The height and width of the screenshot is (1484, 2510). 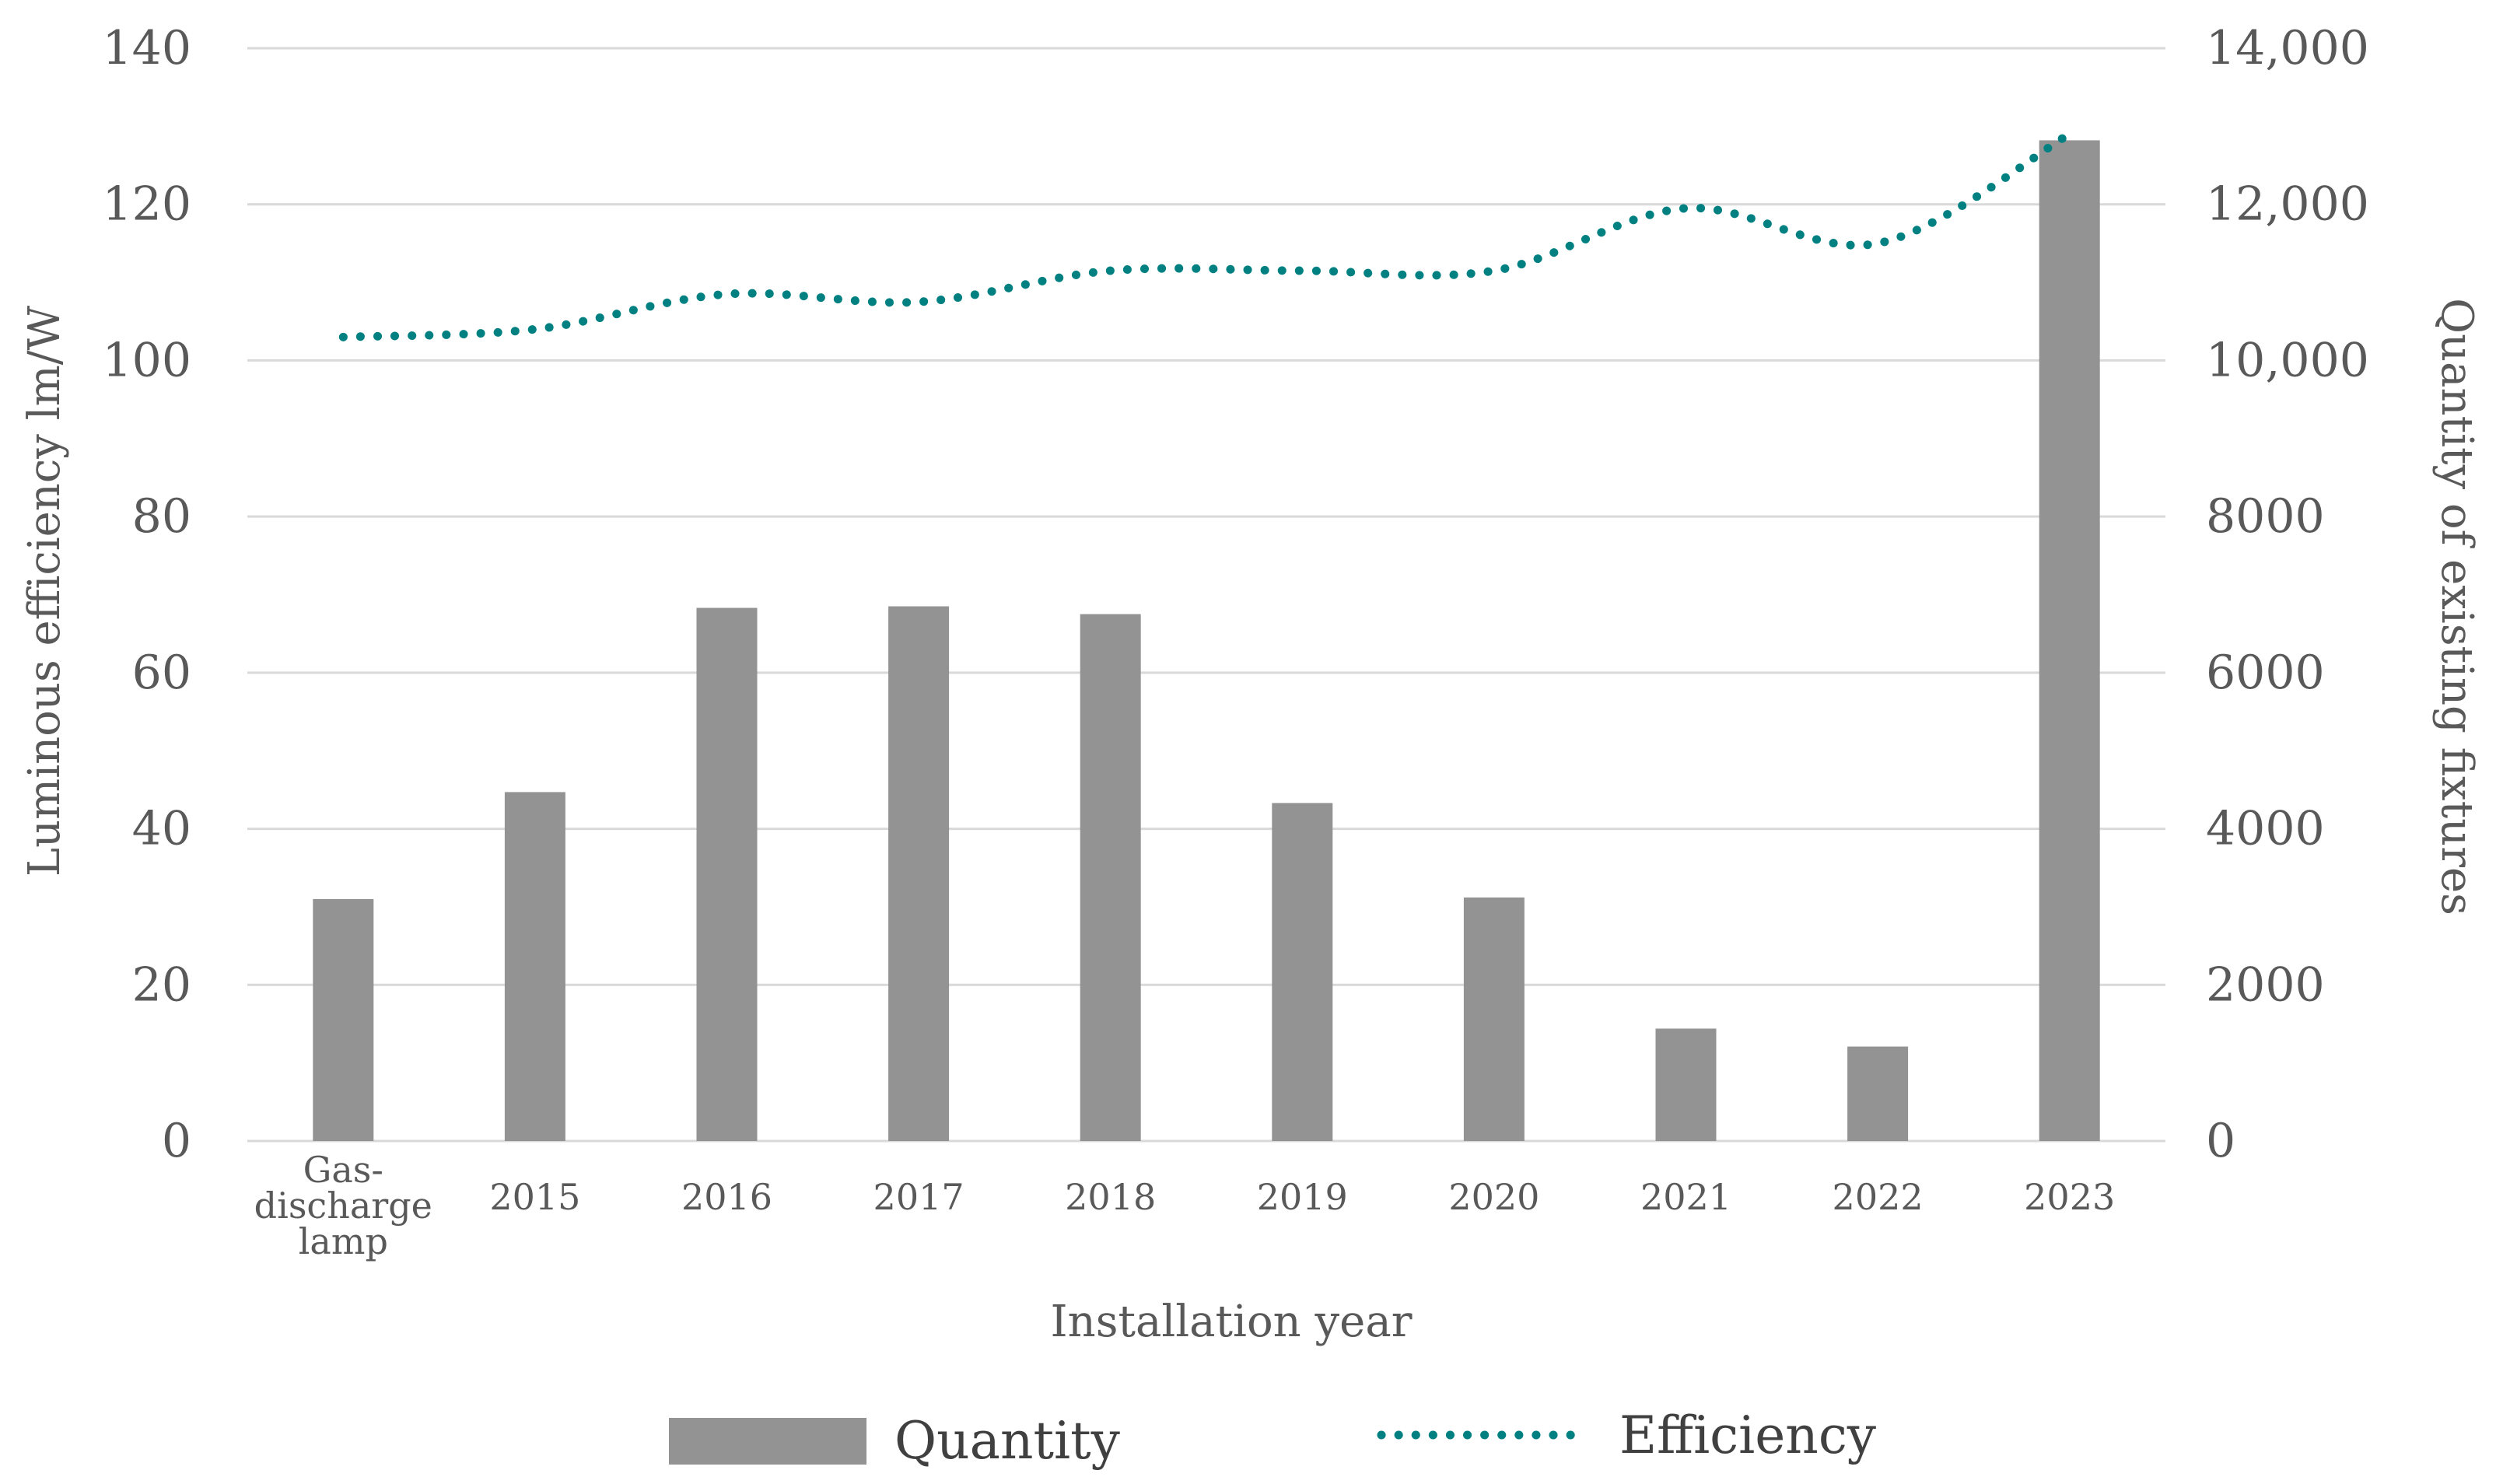 I want to click on x-tick-label-line: discharge, so click(x=343, y=1206).